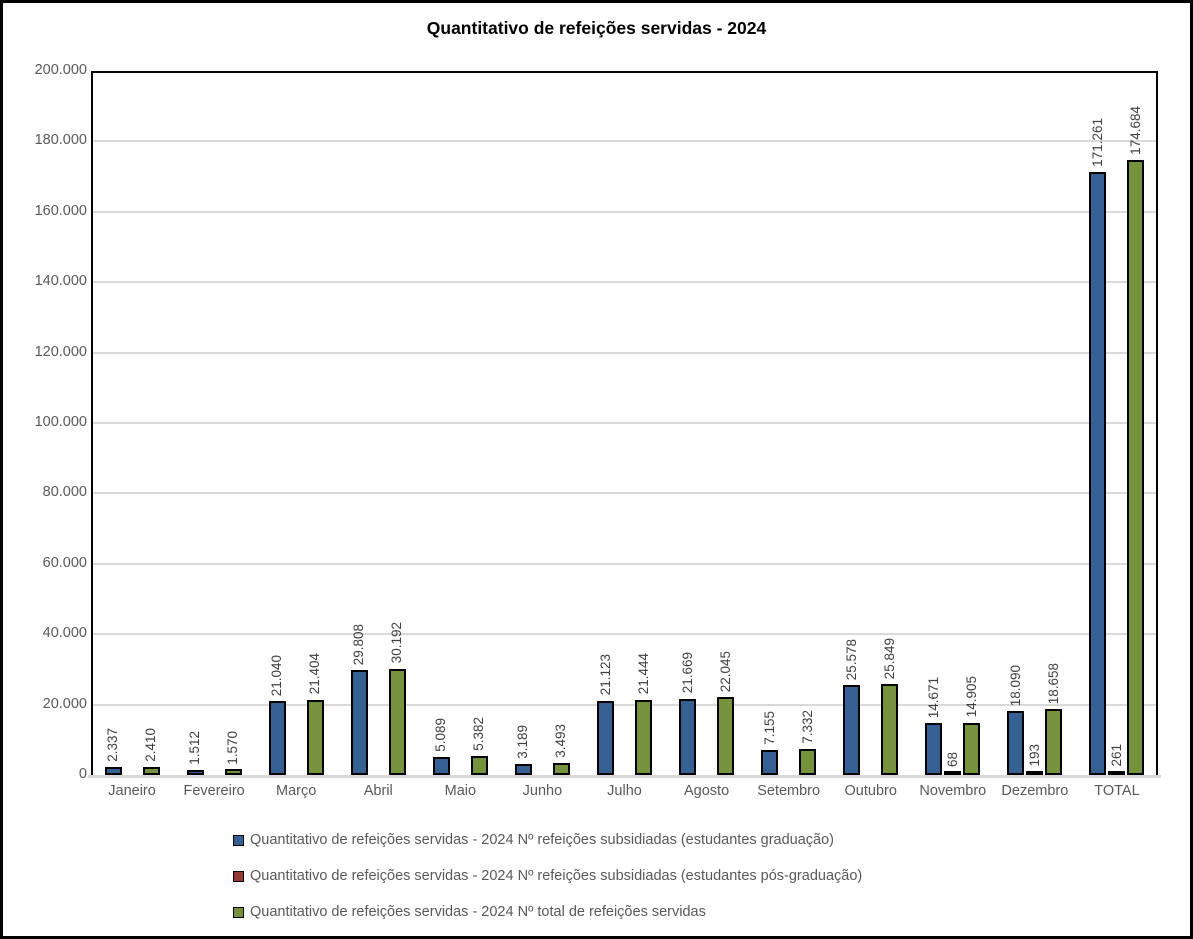 This screenshot has height=939, width=1193. I want to click on bar-data-label: 18.658, so click(1053, 684).